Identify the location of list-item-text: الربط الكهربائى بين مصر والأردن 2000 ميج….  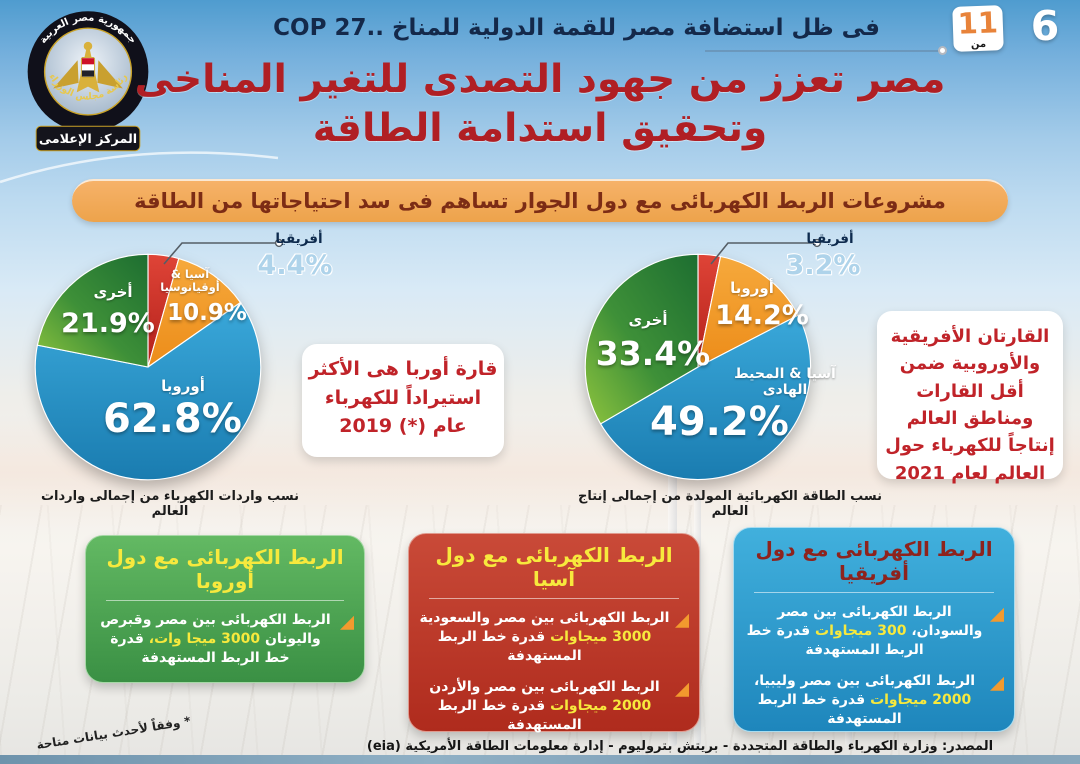
(544, 706).